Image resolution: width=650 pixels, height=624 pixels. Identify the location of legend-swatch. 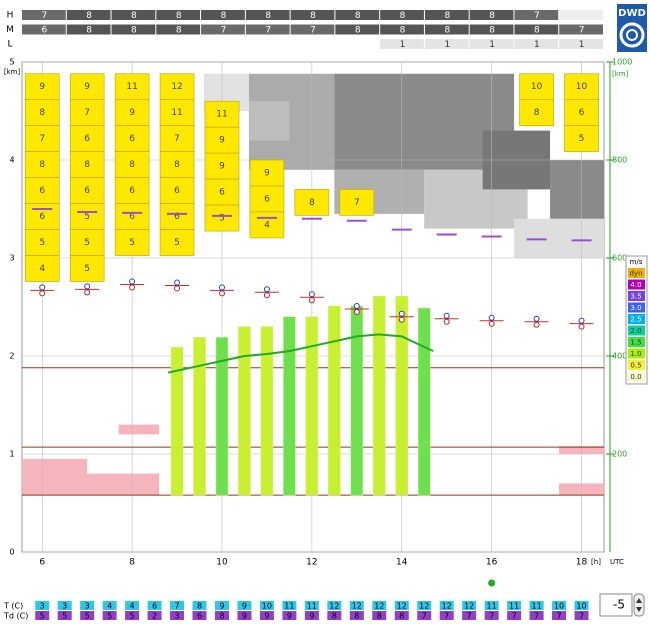
(636, 365).